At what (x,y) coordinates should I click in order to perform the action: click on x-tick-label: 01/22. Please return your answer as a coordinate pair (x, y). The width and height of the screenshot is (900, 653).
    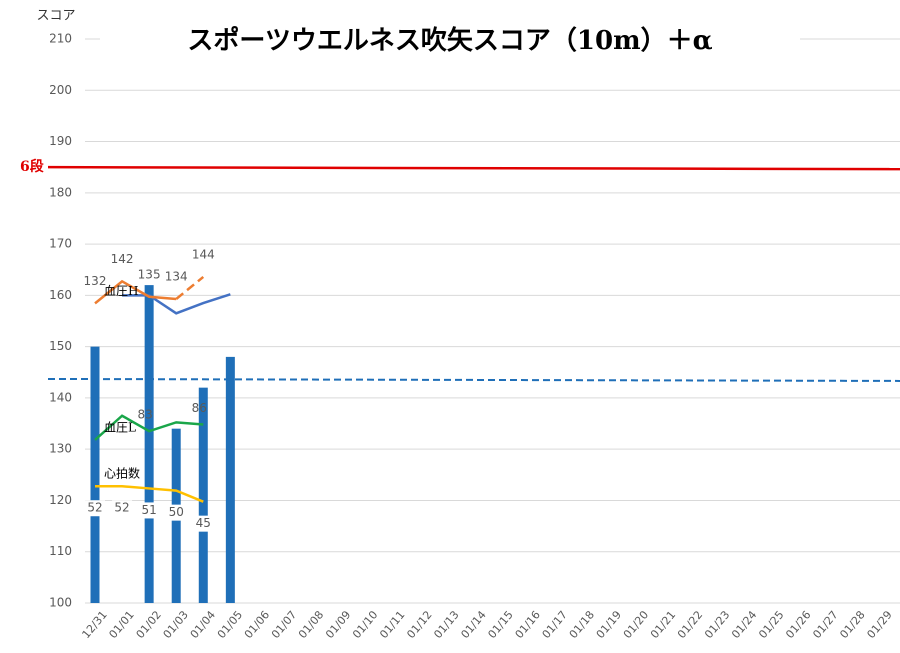
    Looking at the image, I should click on (690, 624).